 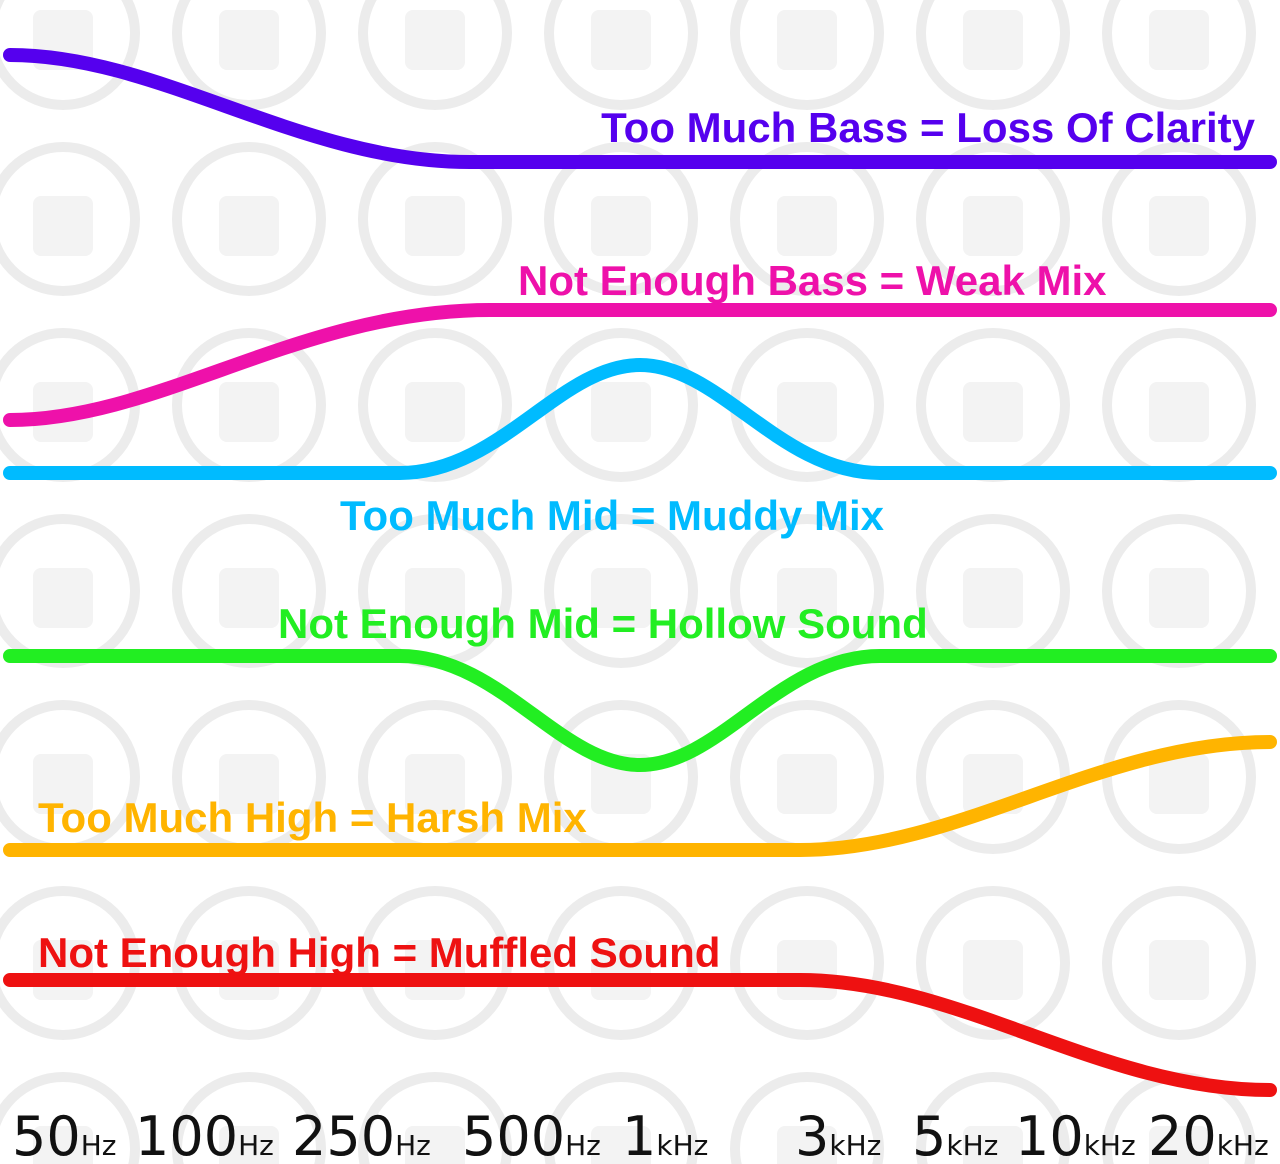 I want to click on frequency-number: 10, so click(x=1049, y=1134).